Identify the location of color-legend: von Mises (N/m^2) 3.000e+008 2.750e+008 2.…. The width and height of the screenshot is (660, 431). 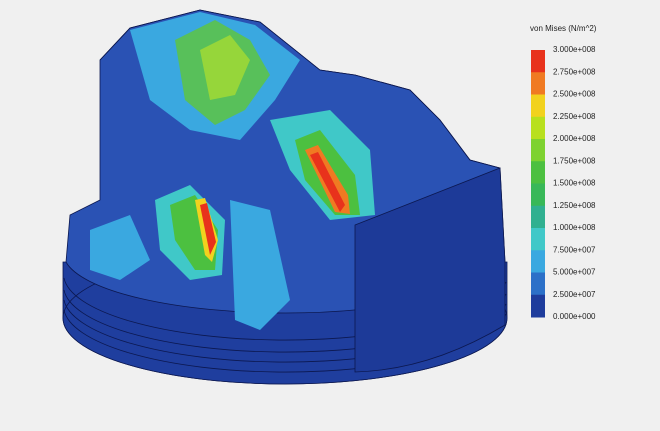
(563, 172).